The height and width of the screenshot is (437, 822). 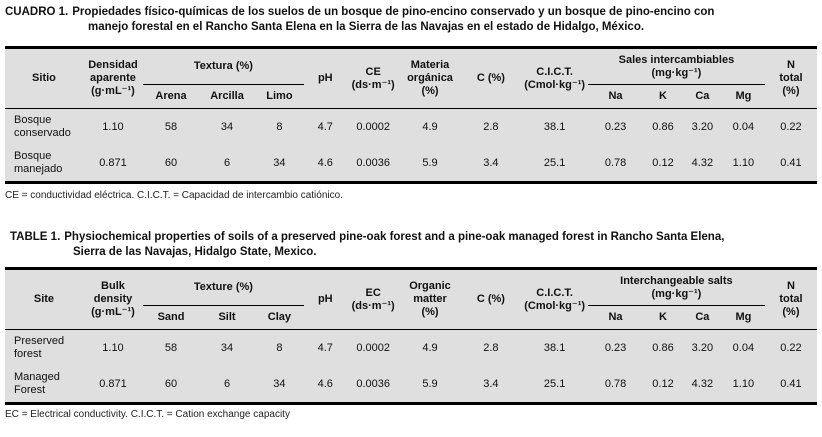 I want to click on col-header-ec: EC (ds·m⁻¹), so click(x=373, y=299).